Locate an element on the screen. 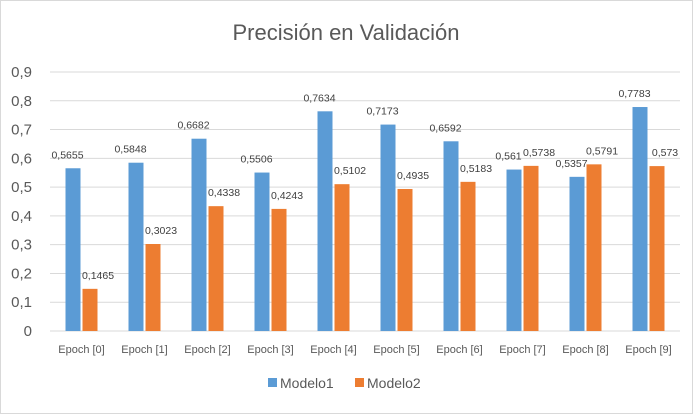  y-tick-label: 0,7 is located at coordinates (21, 130).